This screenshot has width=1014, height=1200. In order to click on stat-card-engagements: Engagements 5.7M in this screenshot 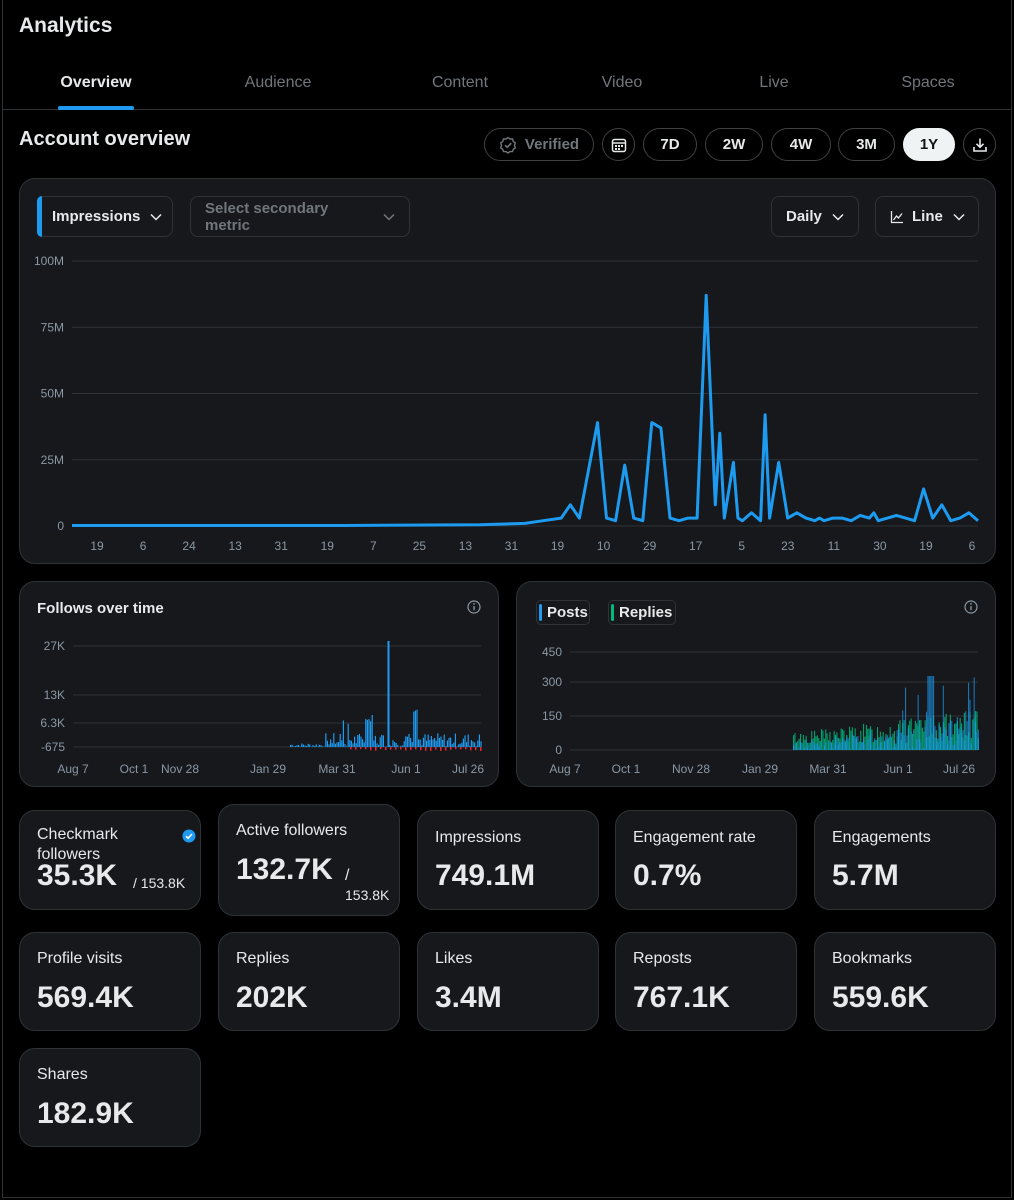, I will do `click(905, 860)`.